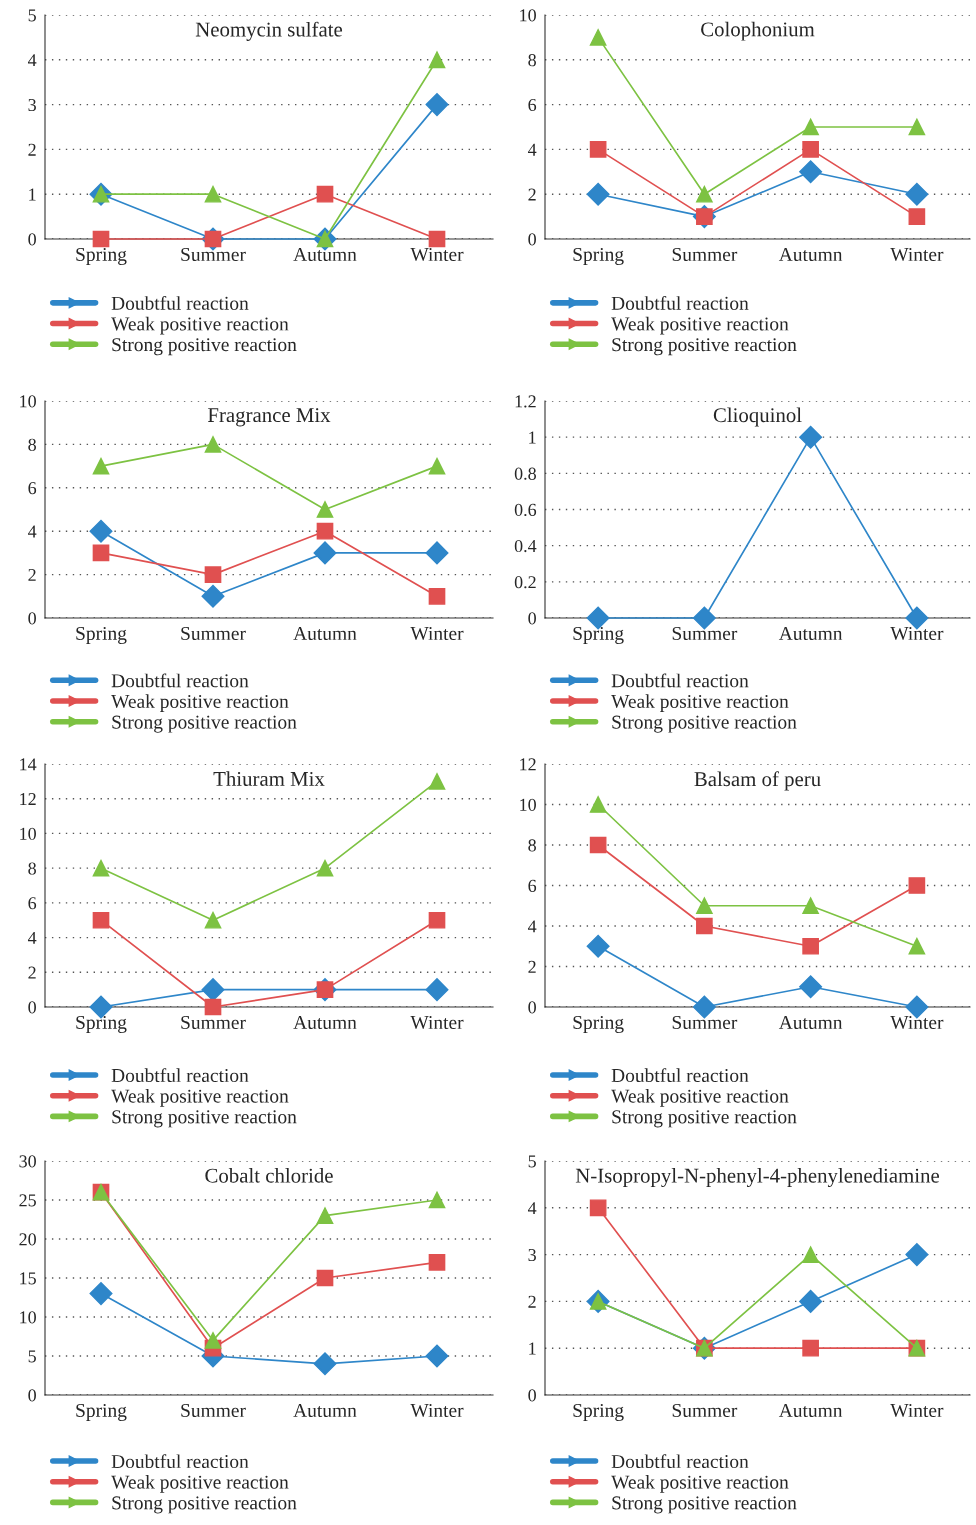  What do you see at coordinates (525, 582) in the screenshot?
I see `y-tick-label: 0.2` at bounding box center [525, 582].